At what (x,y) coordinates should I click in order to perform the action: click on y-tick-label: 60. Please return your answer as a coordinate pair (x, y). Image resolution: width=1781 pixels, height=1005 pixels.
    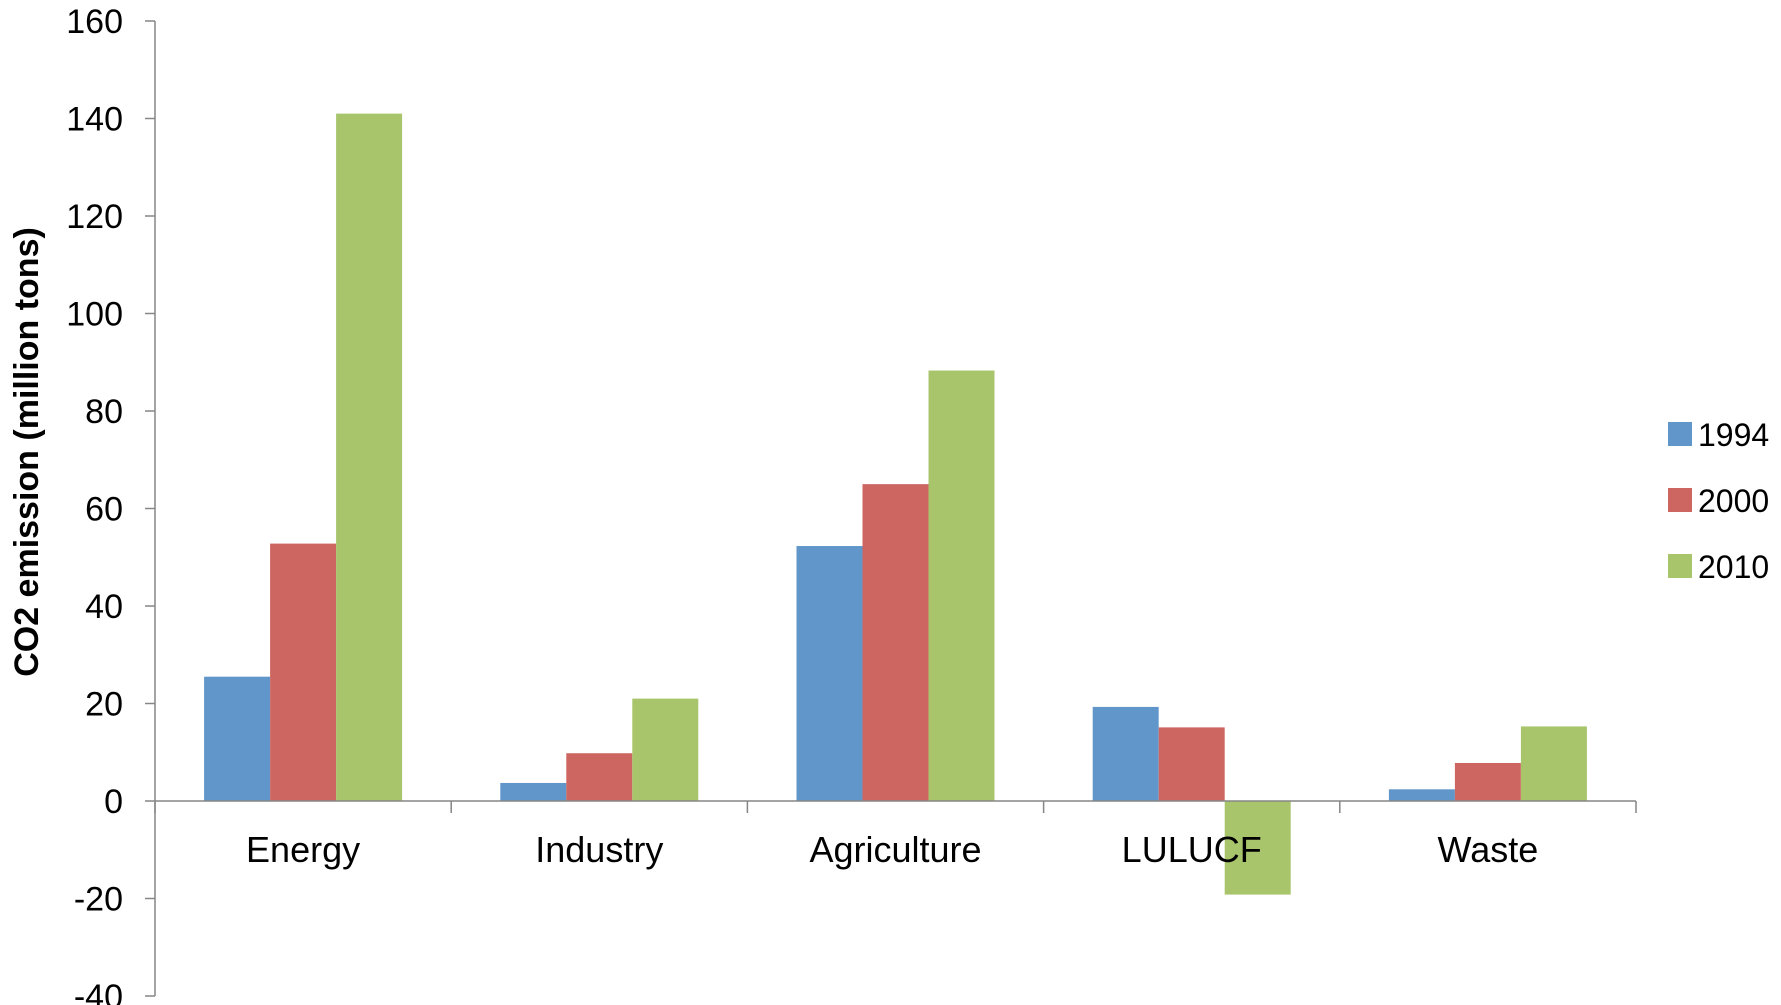
    Looking at the image, I should click on (104, 510).